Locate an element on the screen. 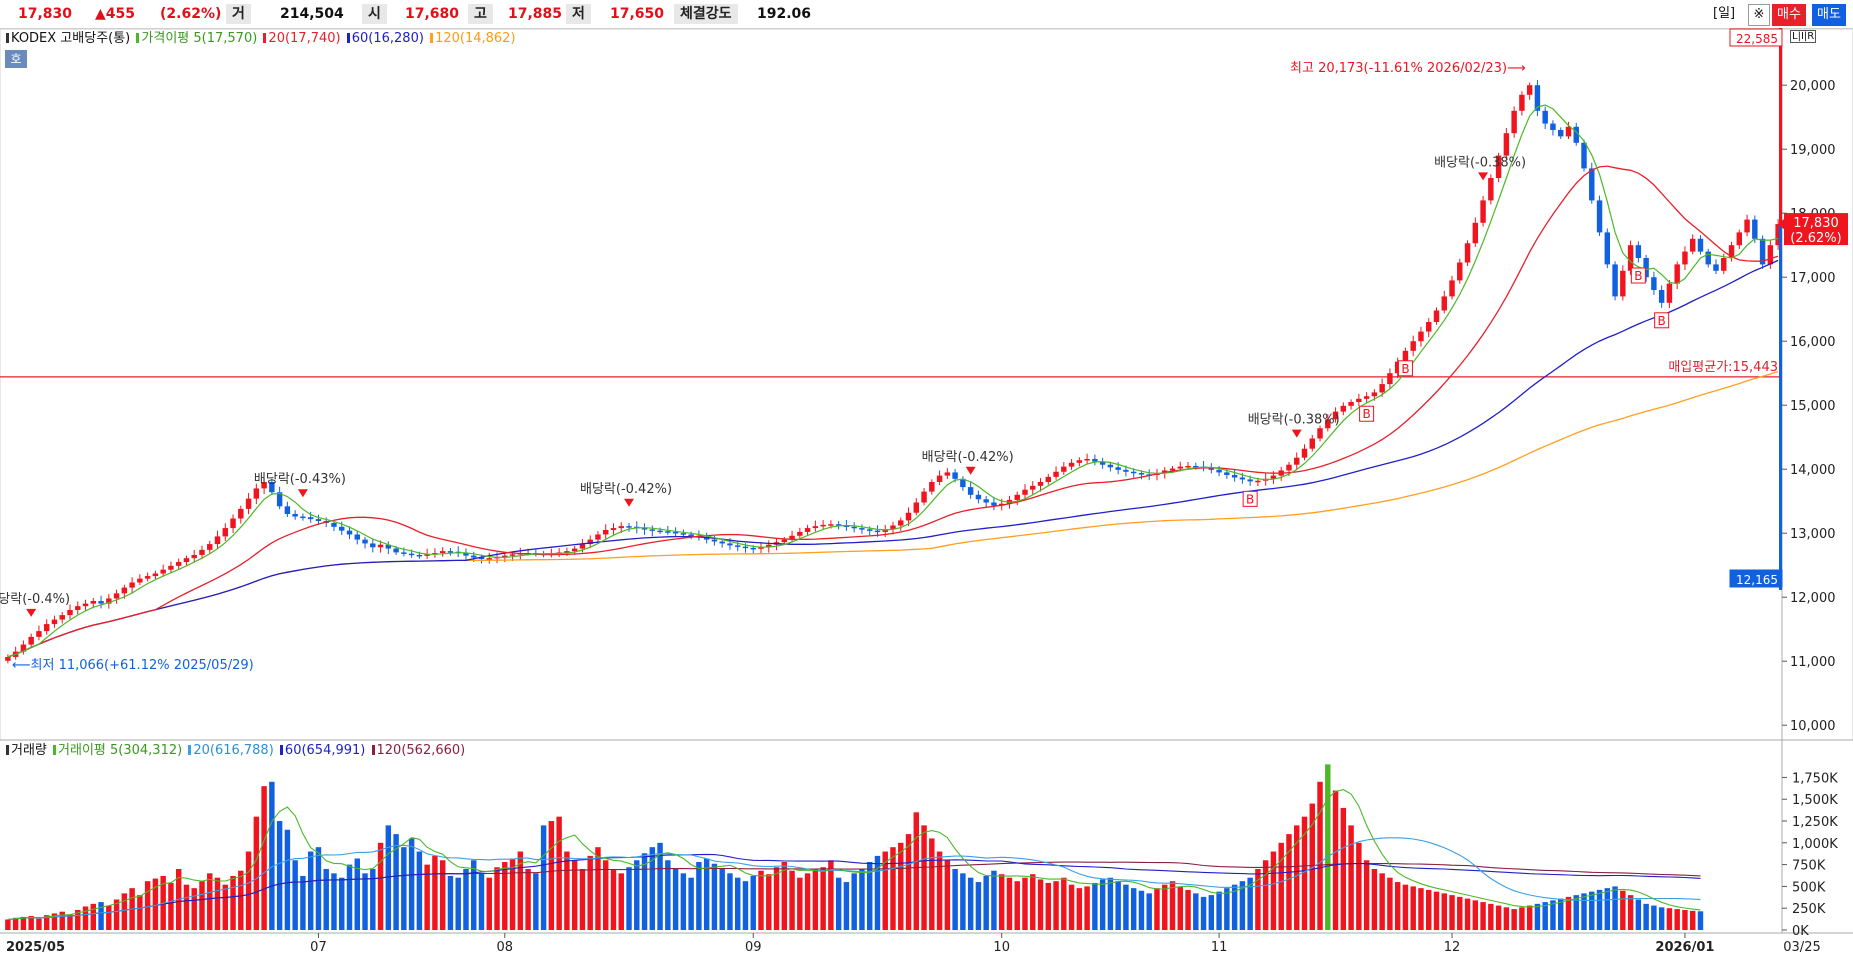 The height and width of the screenshot is (959, 1853). volume-label: 거 is located at coordinates (238, 14).